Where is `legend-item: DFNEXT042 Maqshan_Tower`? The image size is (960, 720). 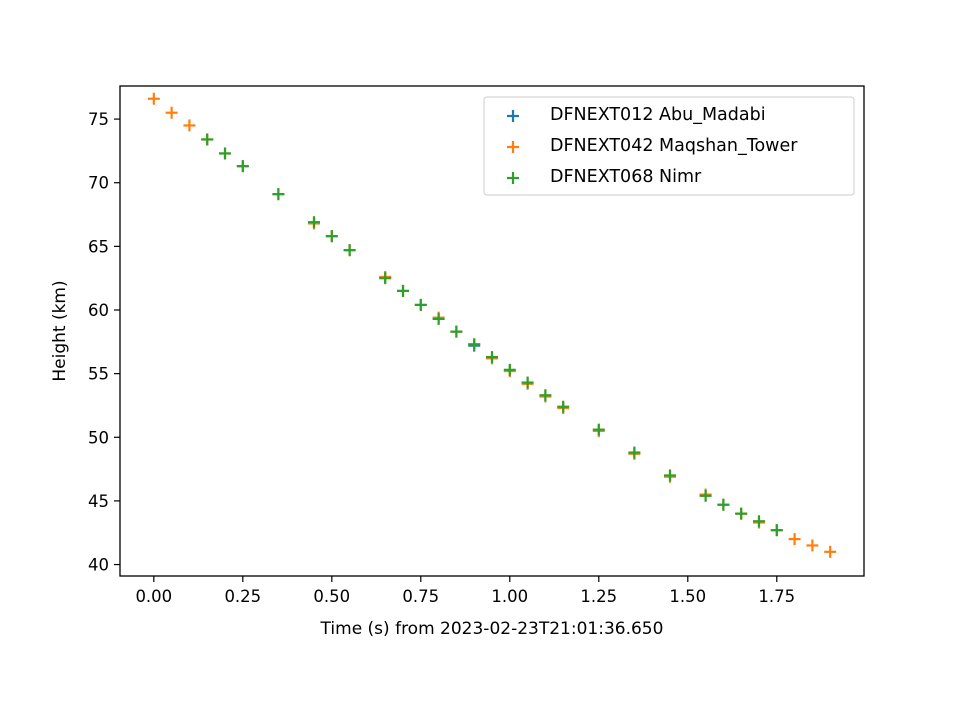 legend-item: DFNEXT042 Maqshan_Tower is located at coordinates (652, 146).